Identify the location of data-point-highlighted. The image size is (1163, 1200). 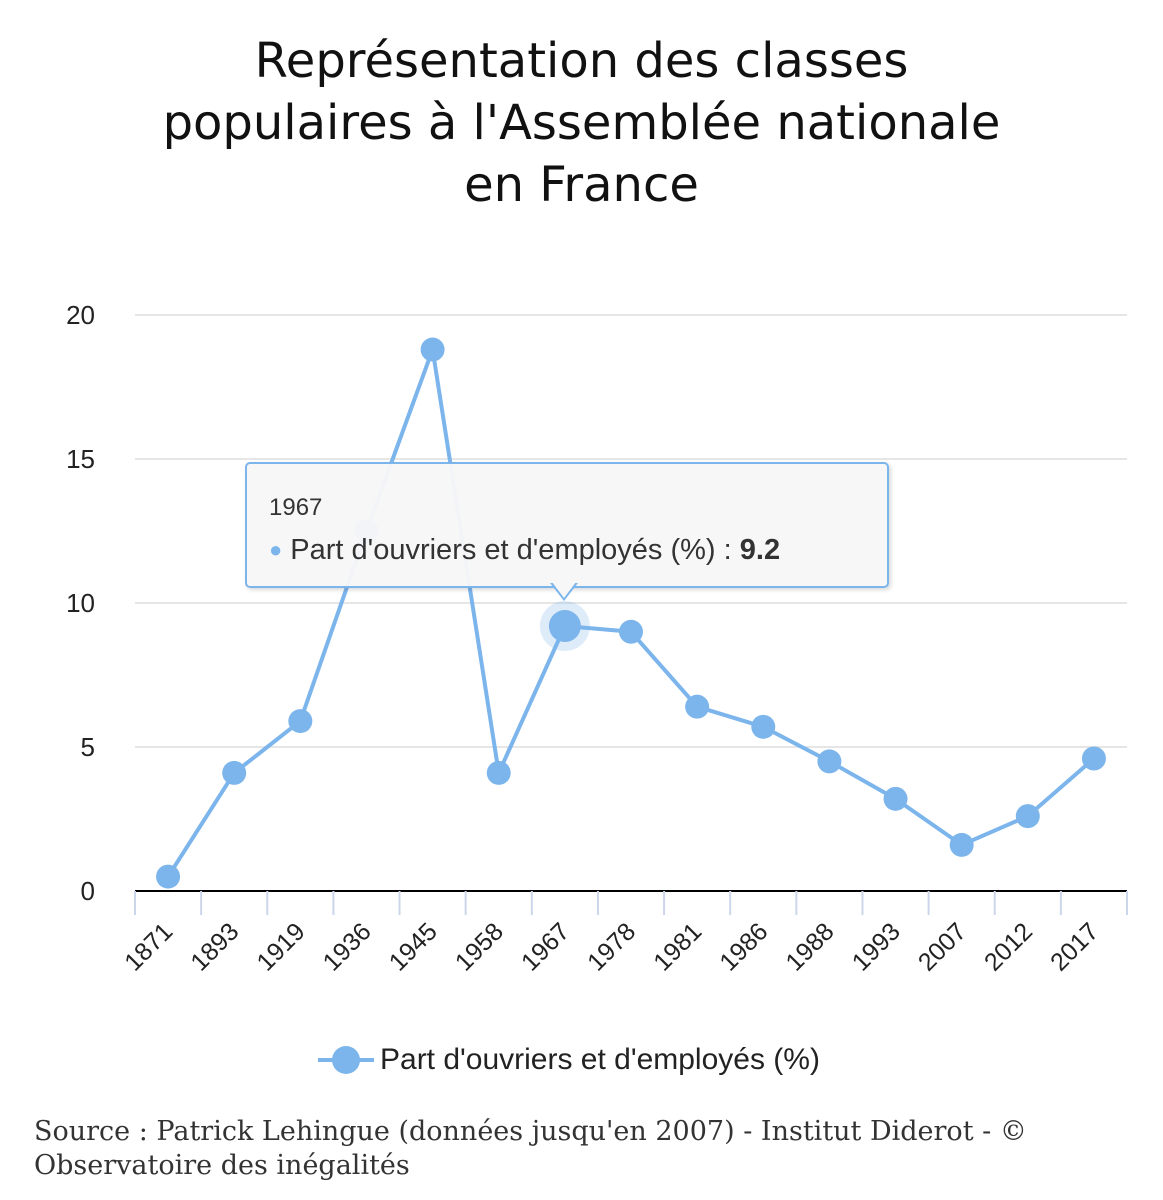
(564, 626).